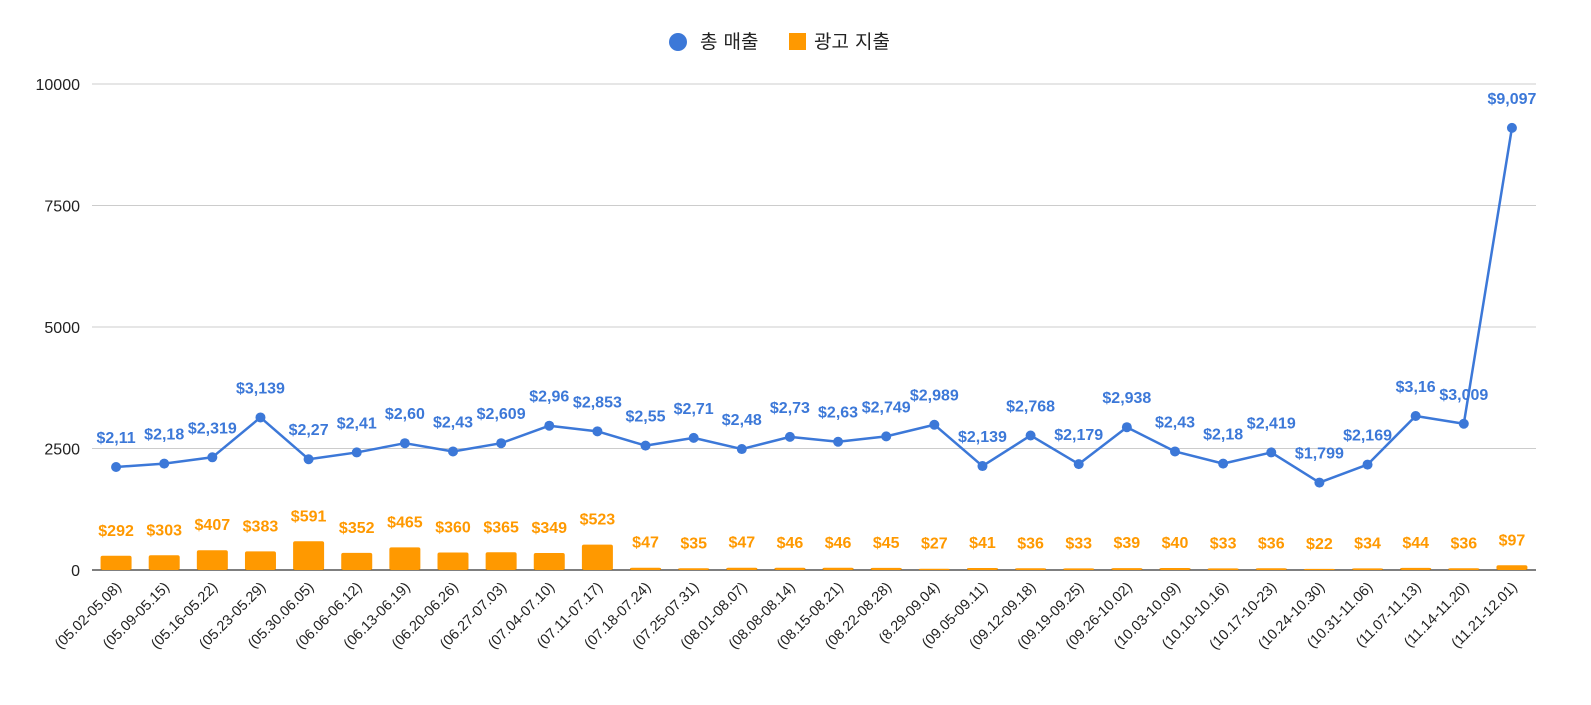 This screenshot has height=705, width=1591. What do you see at coordinates (62, 207) in the screenshot?
I see `y-tick-label: 7500` at bounding box center [62, 207].